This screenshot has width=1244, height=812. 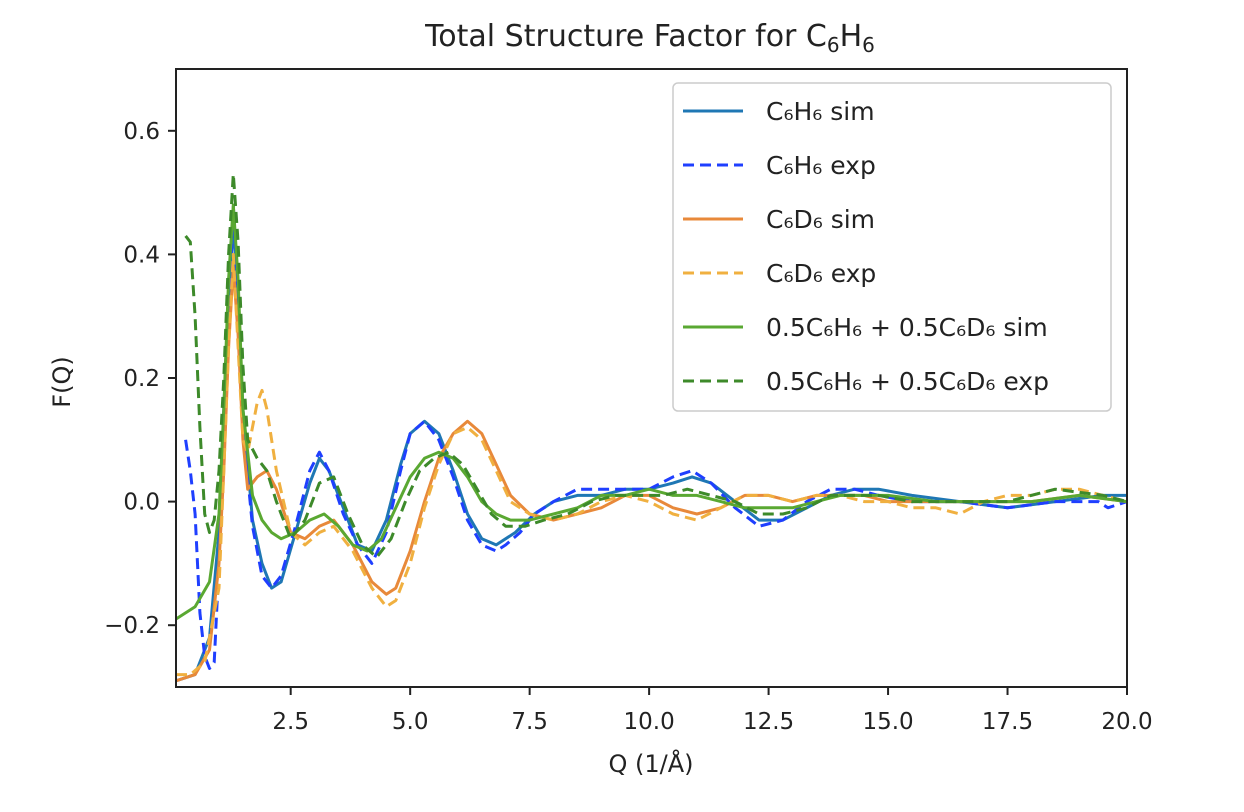 What do you see at coordinates (821, 273) in the screenshot?
I see `legend-label-4: C₆D₆ exp` at bounding box center [821, 273].